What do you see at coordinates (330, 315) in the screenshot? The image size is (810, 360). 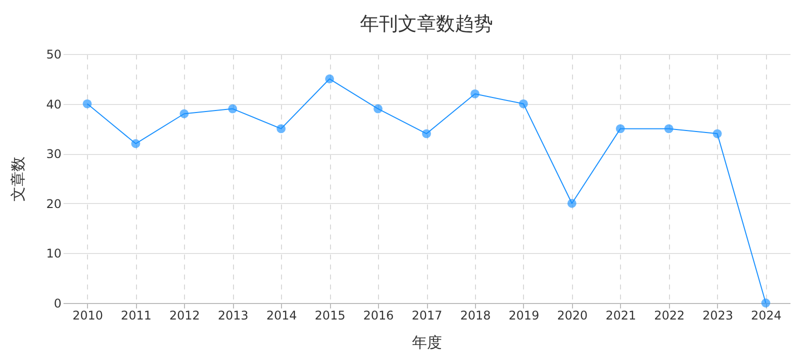 I see `x-tick-label: 2015` at bounding box center [330, 315].